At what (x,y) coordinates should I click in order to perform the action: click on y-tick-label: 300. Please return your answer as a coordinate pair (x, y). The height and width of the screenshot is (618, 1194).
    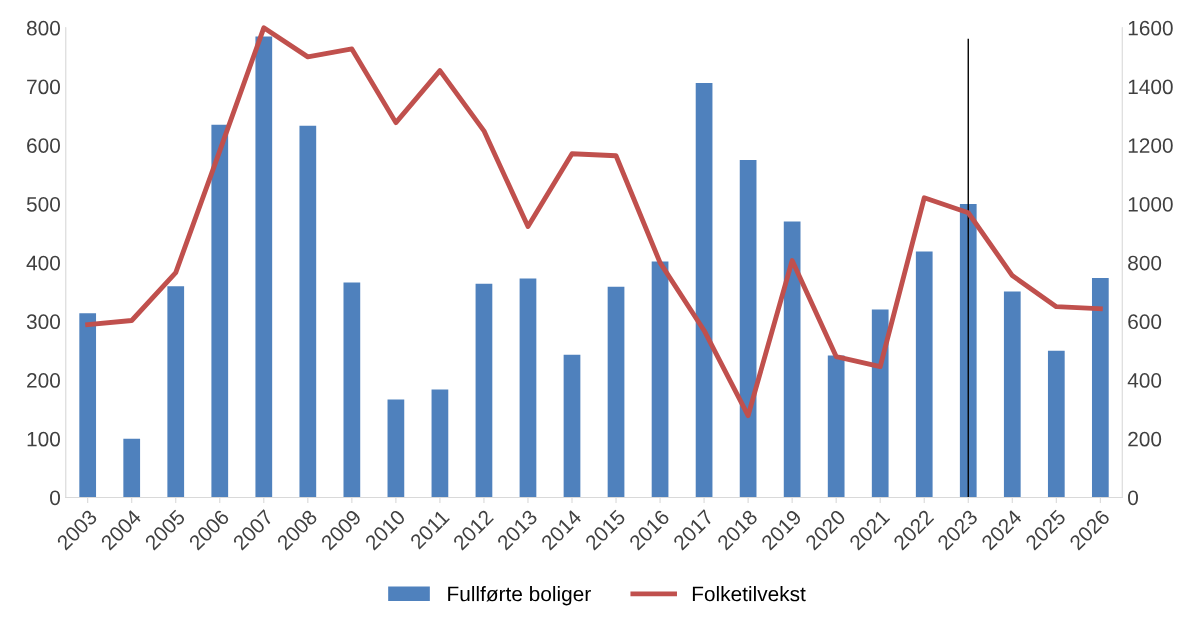
    Looking at the image, I should click on (43, 322).